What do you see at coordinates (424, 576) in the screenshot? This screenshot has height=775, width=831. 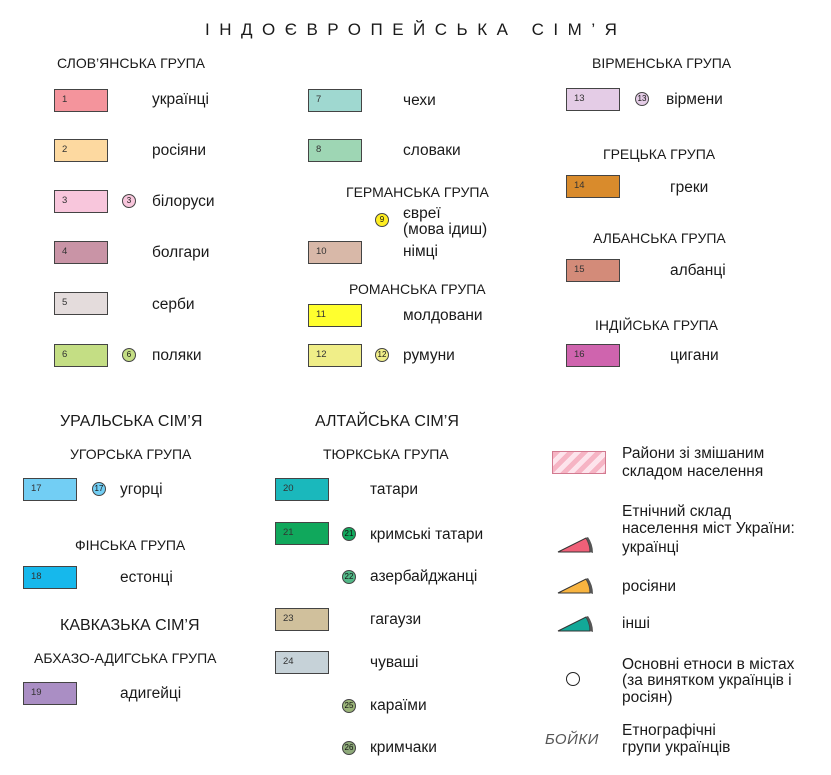 I see `label-22: азербайджанці` at bounding box center [424, 576].